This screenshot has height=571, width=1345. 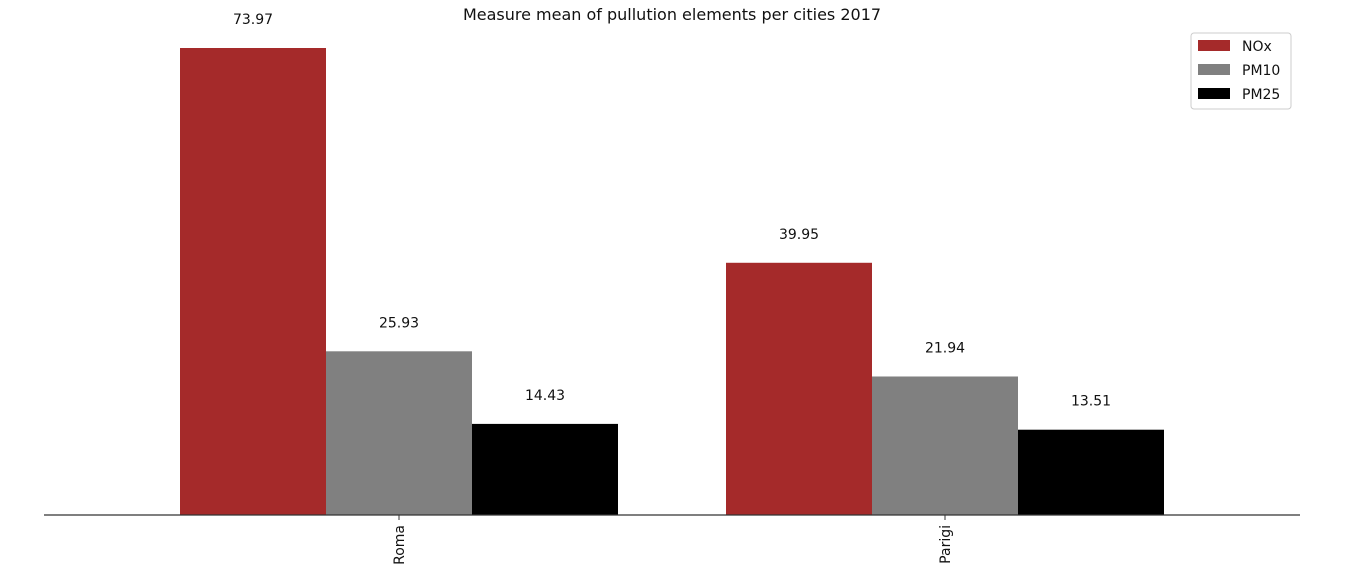 I want to click on legend-swatch-pm25, so click(x=1214, y=93).